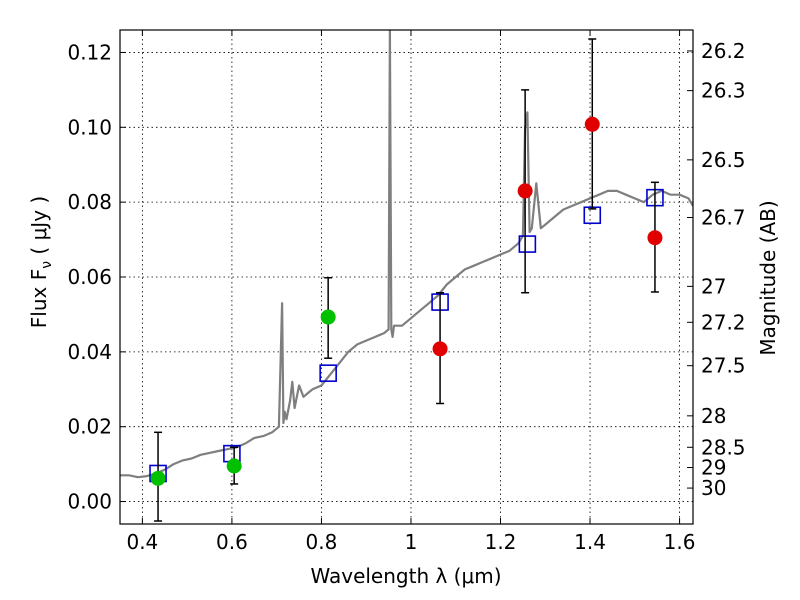  I want to click on right-axis-tick-label: 28, so click(713, 416).